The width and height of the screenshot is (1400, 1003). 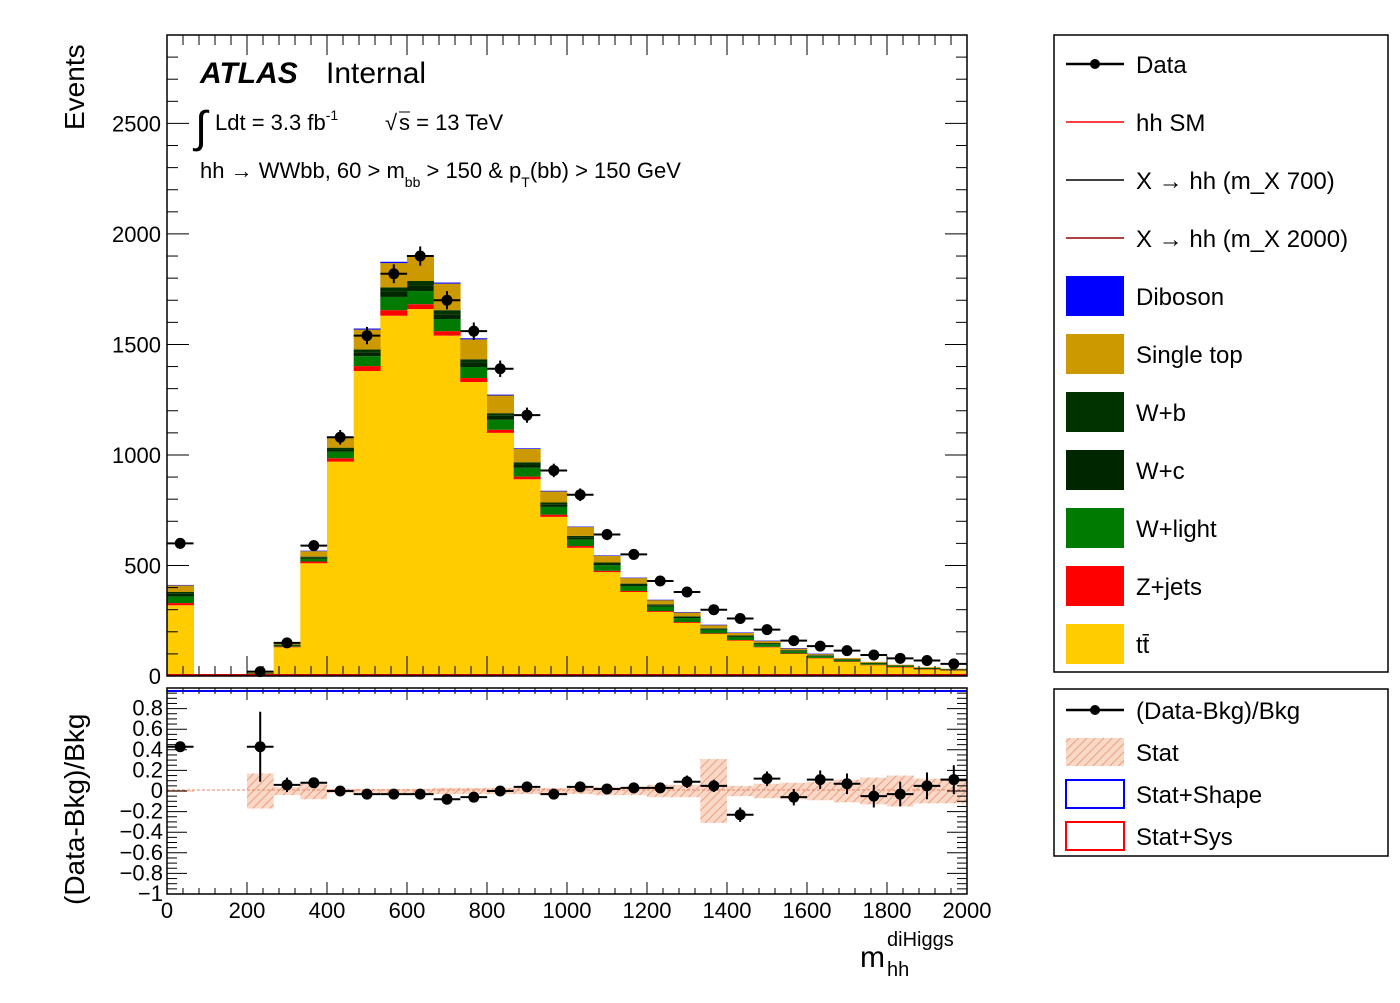 I want to click on luminosity-text: Ldt = 3.3 fb-1, so click(x=276, y=121).